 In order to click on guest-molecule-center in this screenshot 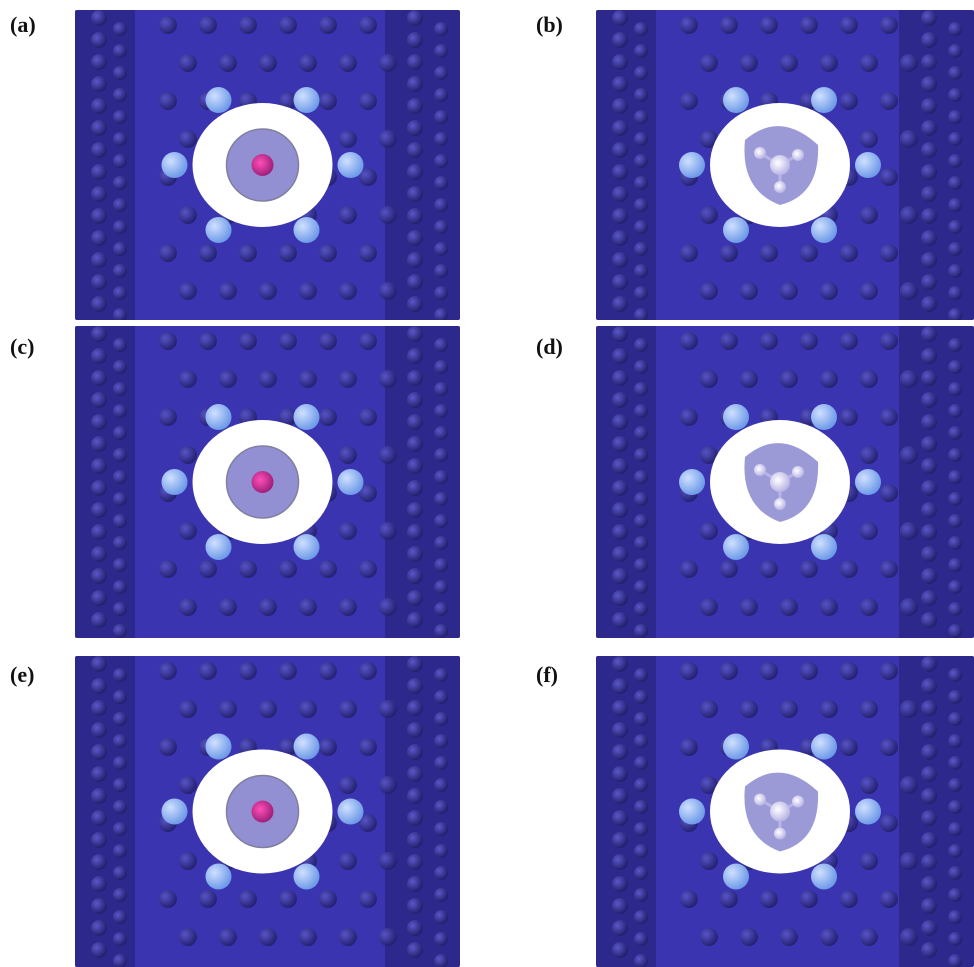, I will do `click(780, 165)`.